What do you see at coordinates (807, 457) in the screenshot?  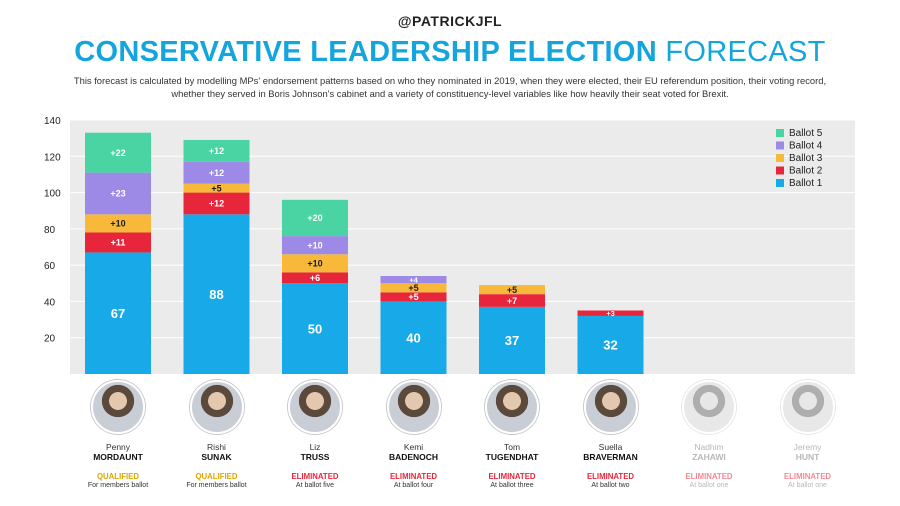 I see `candidate-last-name: HUNT` at bounding box center [807, 457].